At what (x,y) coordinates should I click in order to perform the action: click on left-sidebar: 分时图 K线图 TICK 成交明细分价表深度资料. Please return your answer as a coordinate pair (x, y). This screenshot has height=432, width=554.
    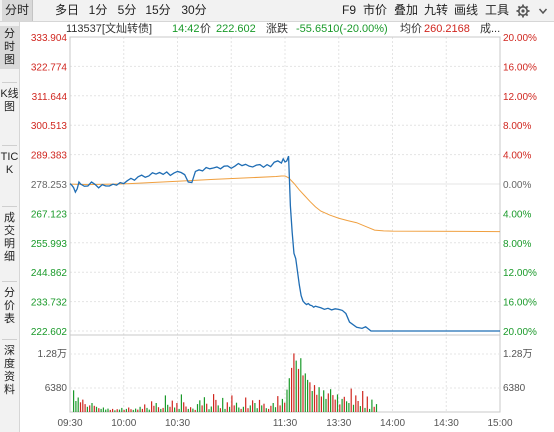
    Looking at the image, I should click on (10, 227).